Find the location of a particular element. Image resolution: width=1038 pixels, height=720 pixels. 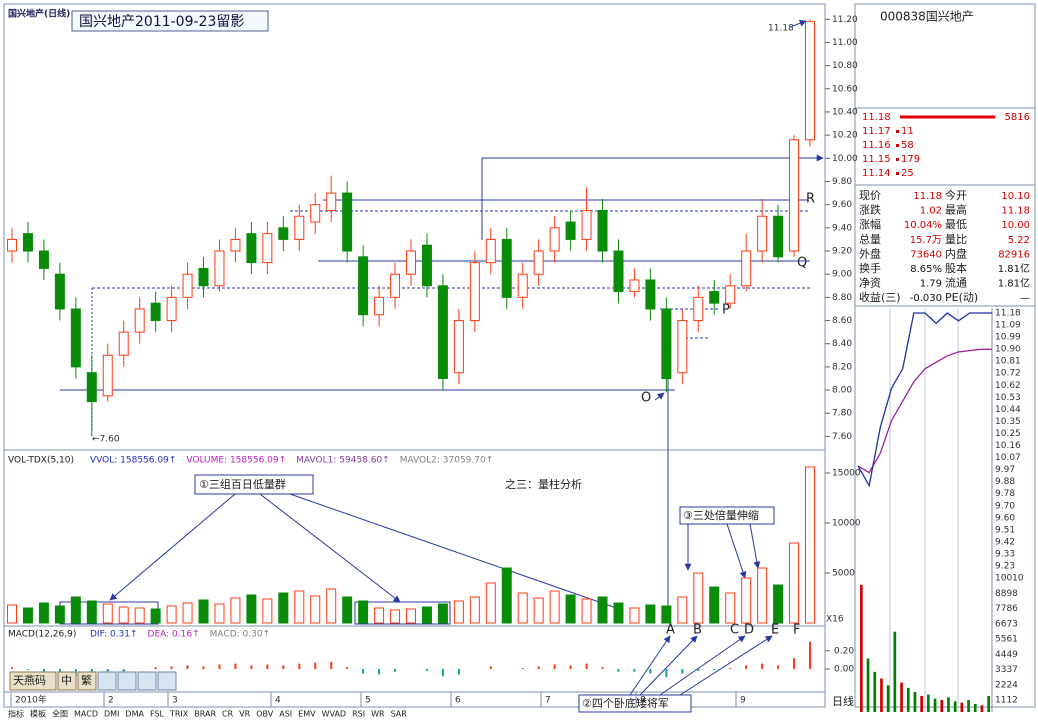

tab: 指标 is located at coordinates (16, 714).